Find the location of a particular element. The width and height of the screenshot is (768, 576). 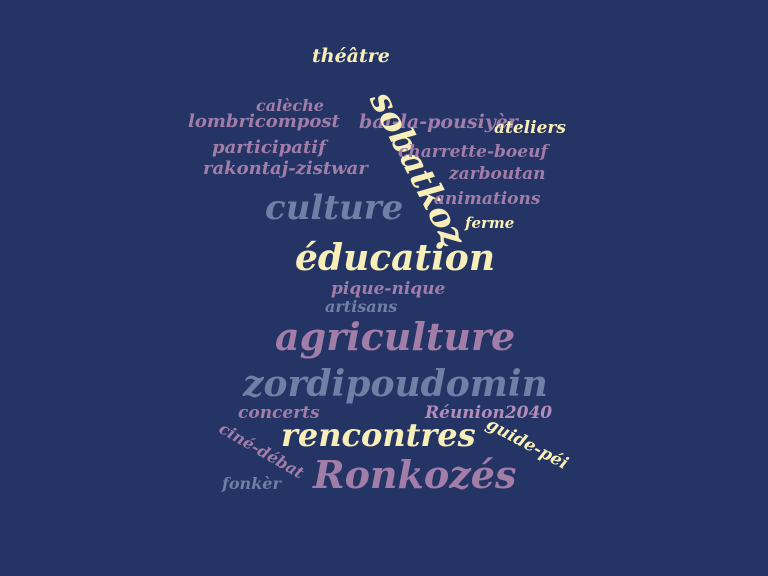

word-charrette-boeuf: charrette-boeuf is located at coordinates (473, 152).